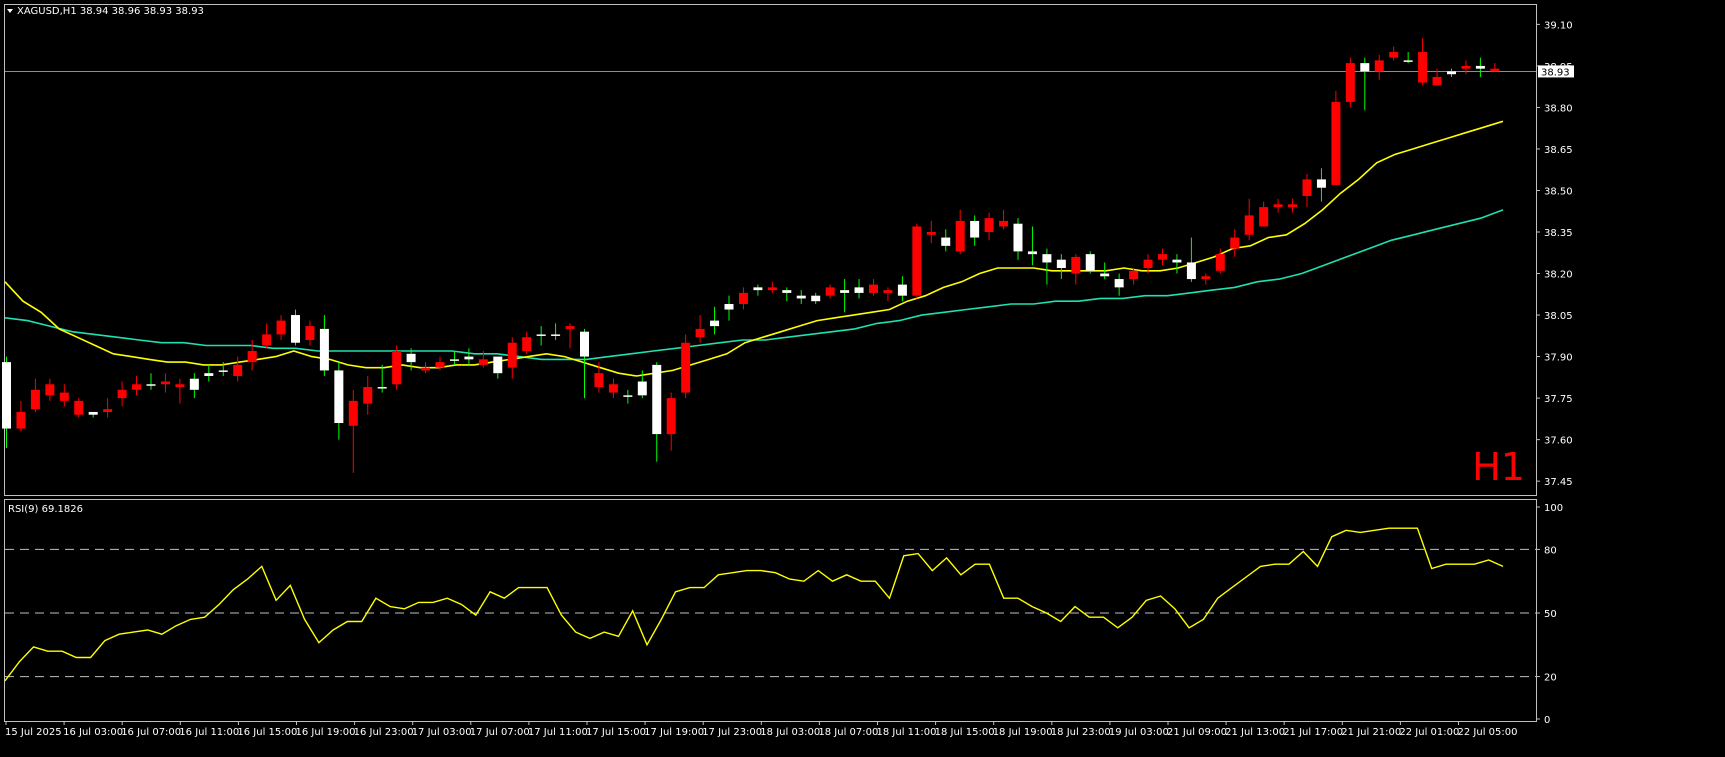  Describe the element at coordinates (1550, 614) in the screenshot. I see `rsi-tick-label: 50` at that location.